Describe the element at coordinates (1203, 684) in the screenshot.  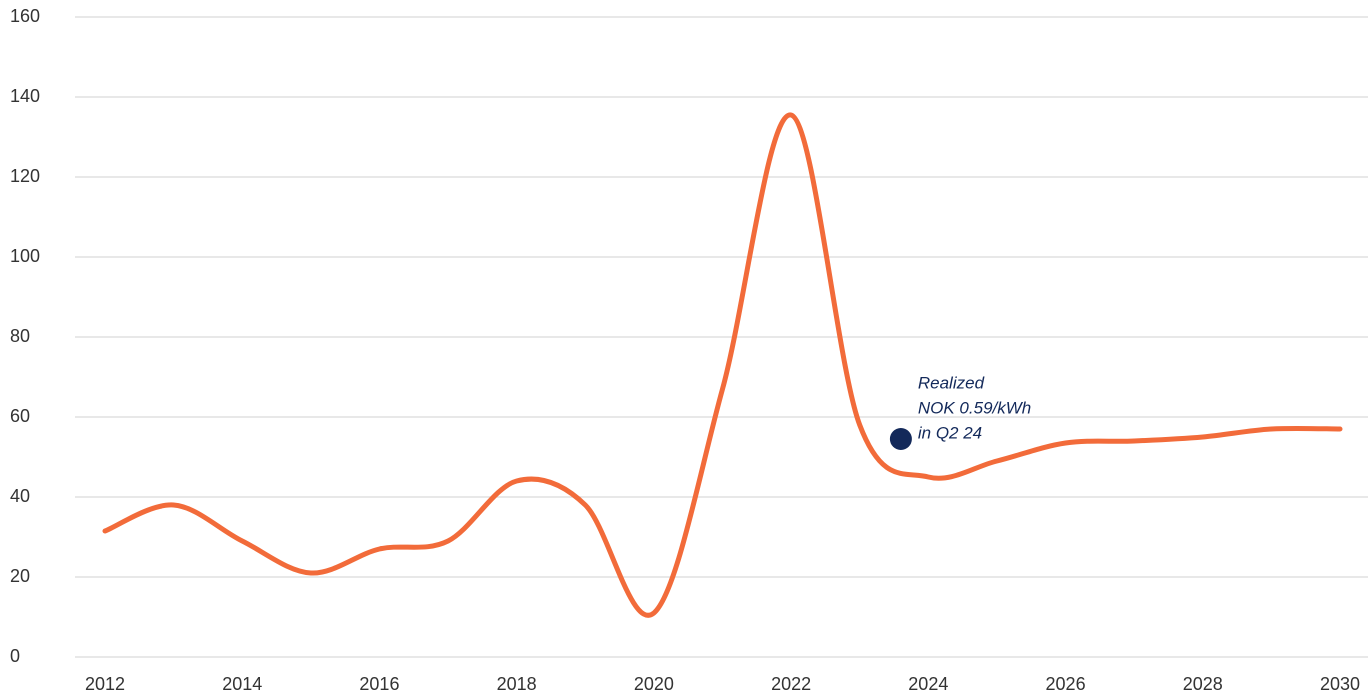
I see `x-tick-label: 2028` at that location.